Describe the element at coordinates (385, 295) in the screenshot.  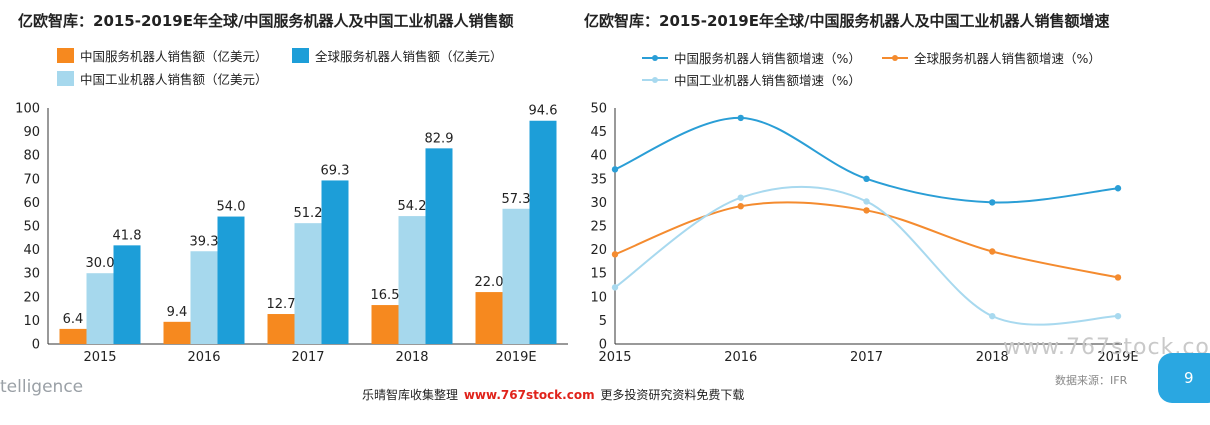
I see `bar-data-label: 16.5` at that location.